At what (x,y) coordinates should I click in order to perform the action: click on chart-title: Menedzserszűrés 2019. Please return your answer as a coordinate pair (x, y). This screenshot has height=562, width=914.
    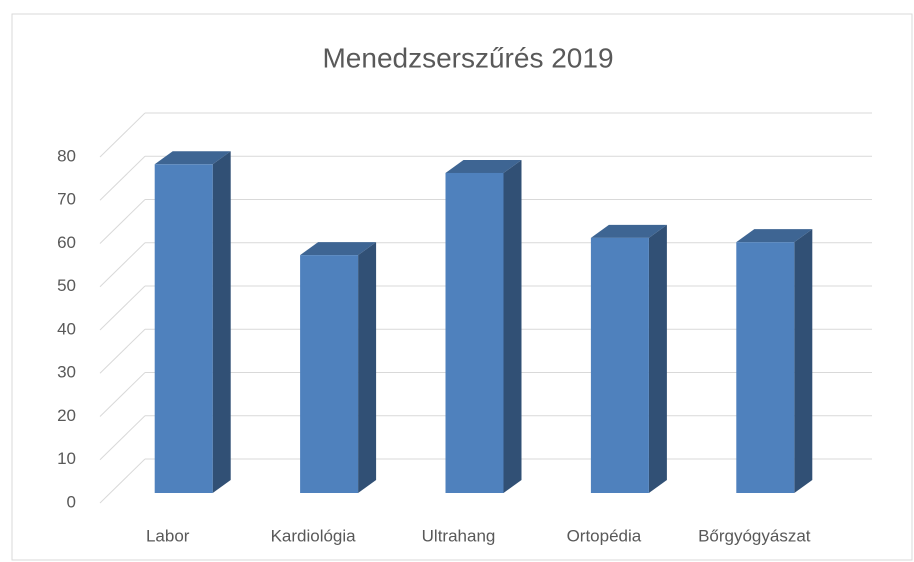
    Looking at the image, I should click on (467, 57).